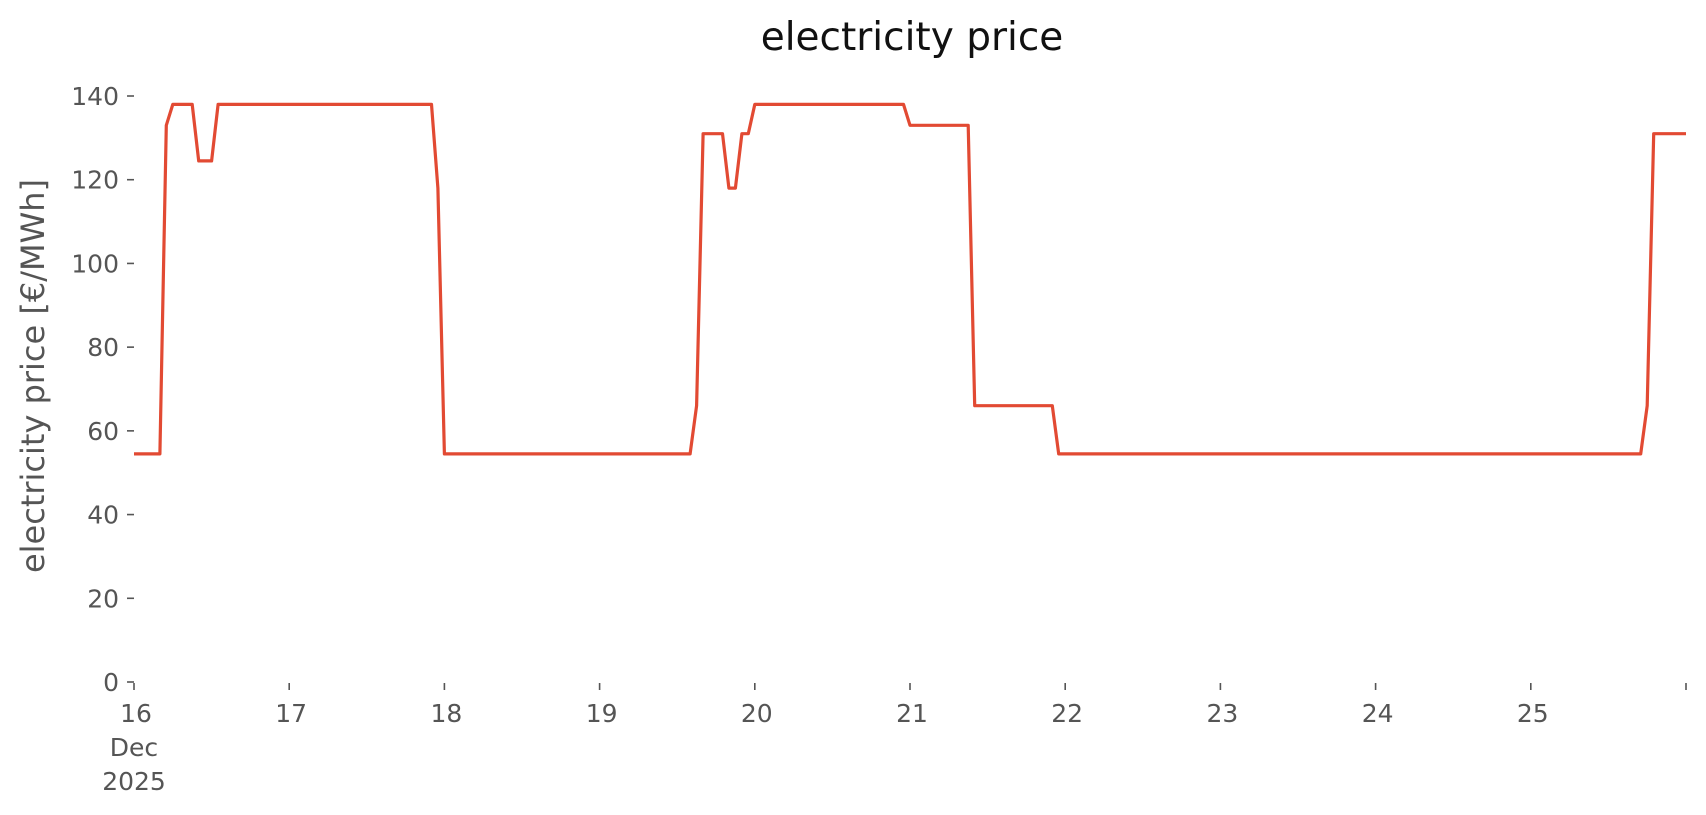  Describe the element at coordinates (95, 96) in the screenshot. I see `y-tick-label: 140` at that location.